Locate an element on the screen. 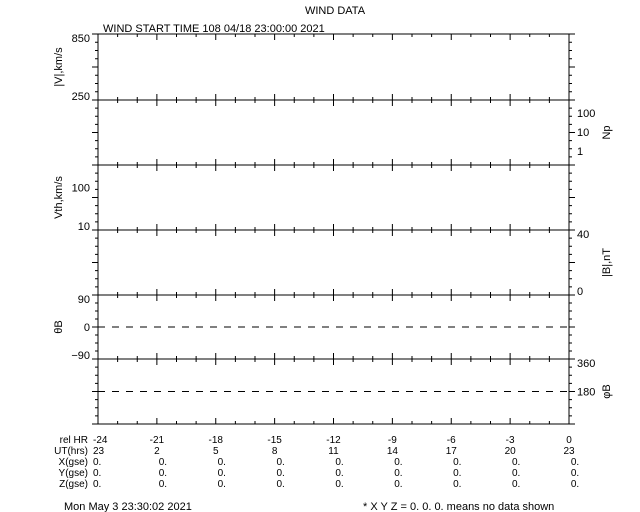 Image resolution: width=640 pixels, height=512 pixels. table-cell: 14 is located at coordinates (393, 451).